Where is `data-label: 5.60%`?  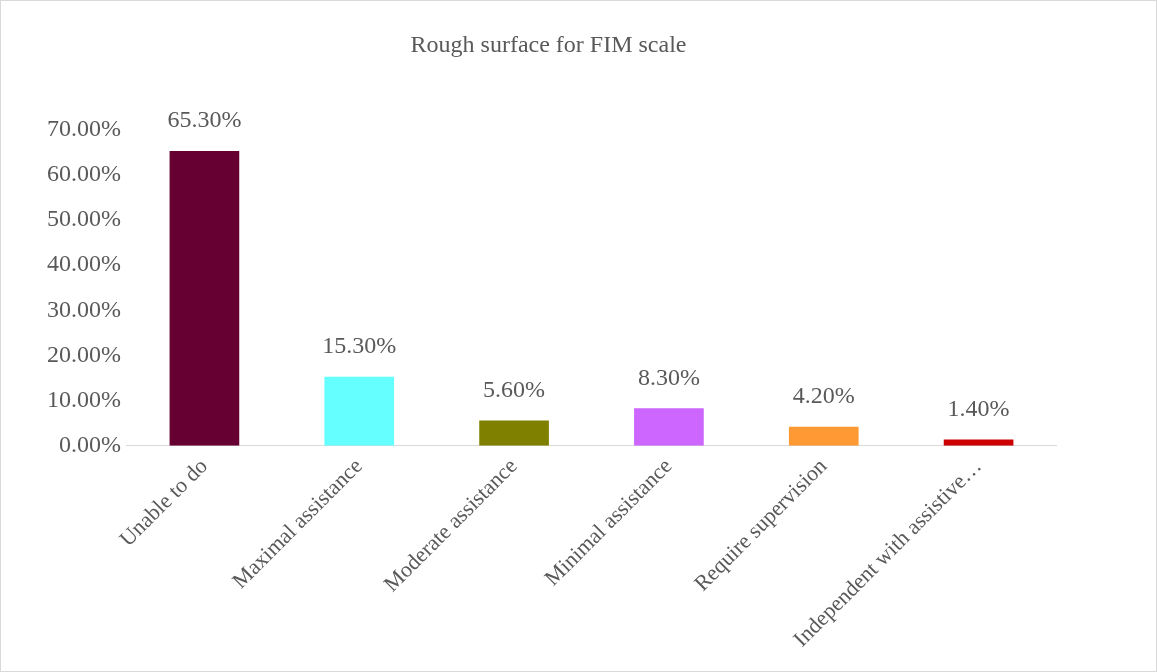 data-label: 5.60% is located at coordinates (514, 388).